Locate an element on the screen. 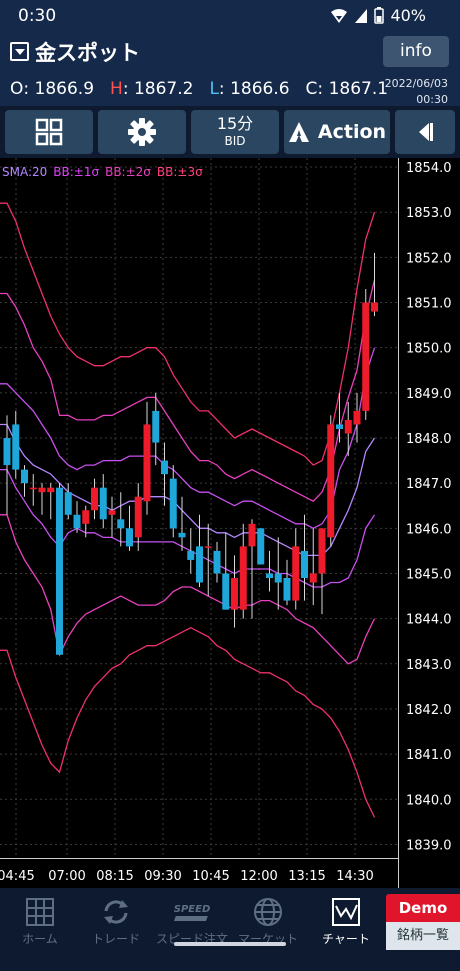  tab-chart: チャート is located at coordinates (346, 920).